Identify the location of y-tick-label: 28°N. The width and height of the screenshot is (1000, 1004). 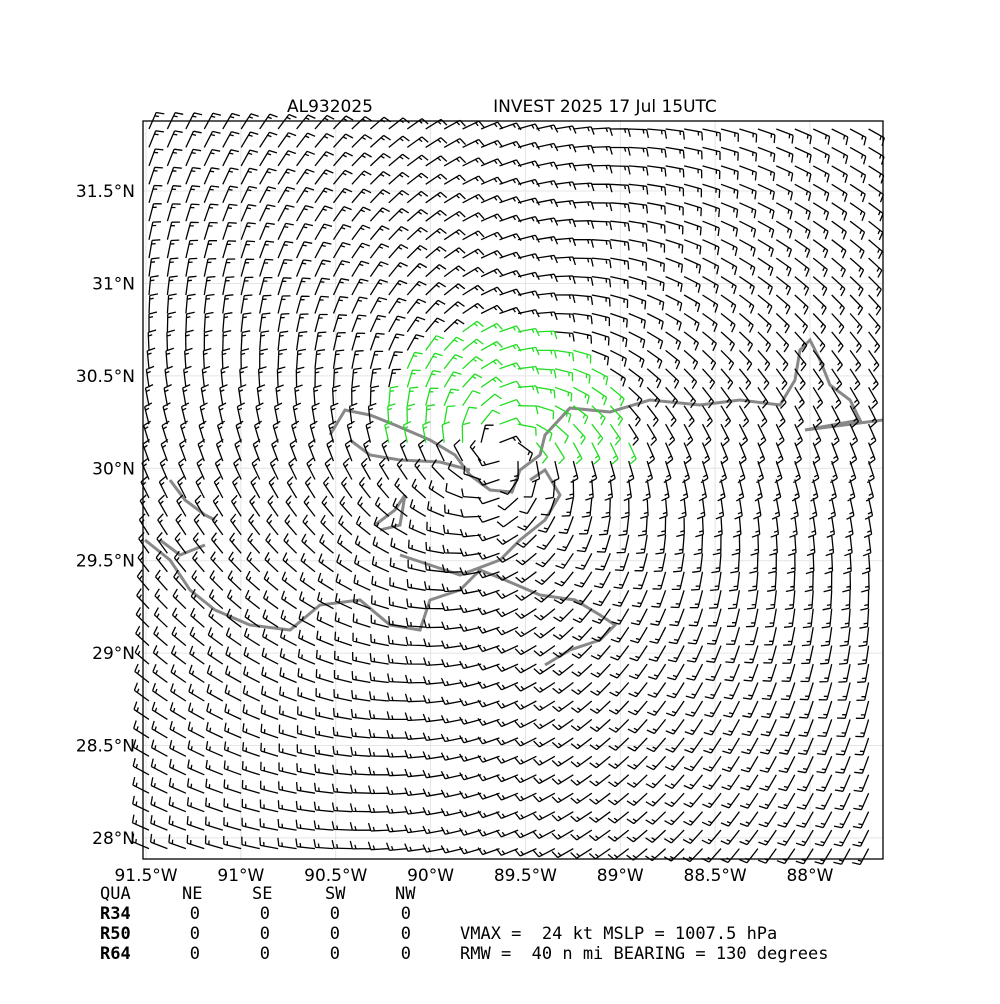
(113, 839).